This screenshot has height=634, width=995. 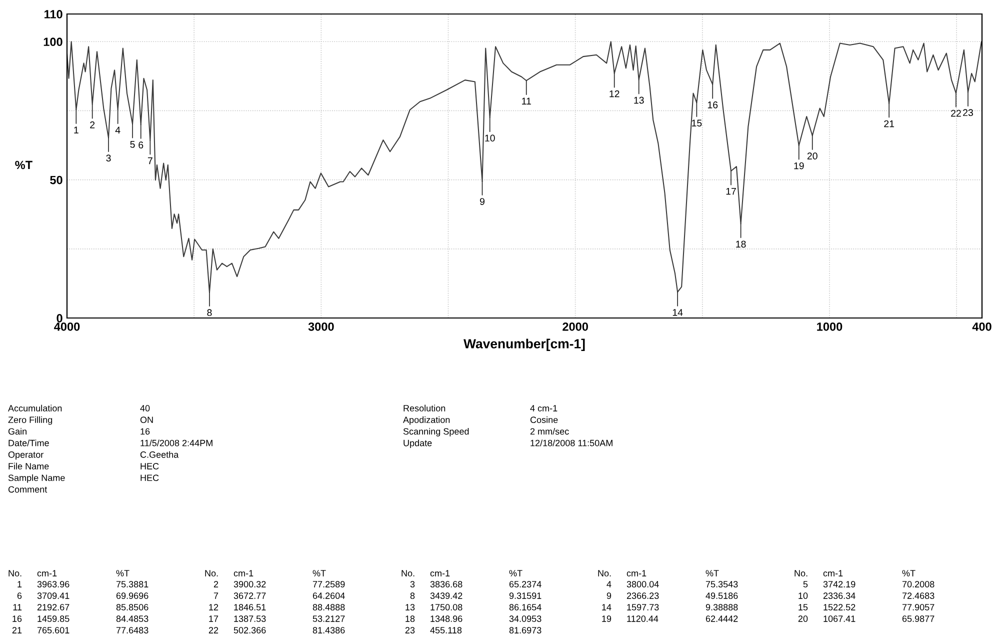 What do you see at coordinates (53, 42) in the screenshot?
I see `y-tick-label: 100` at bounding box center [53, 42].